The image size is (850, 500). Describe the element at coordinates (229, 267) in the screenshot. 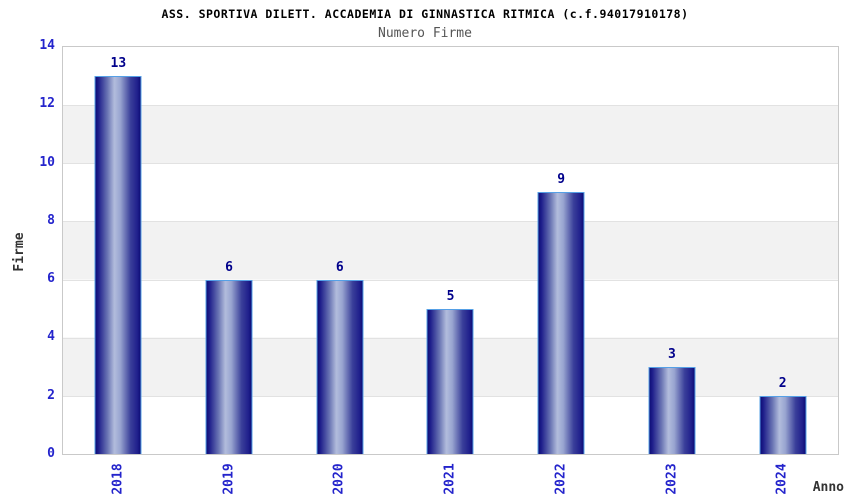

I see `bar-value-label-2019: 6` at that location.